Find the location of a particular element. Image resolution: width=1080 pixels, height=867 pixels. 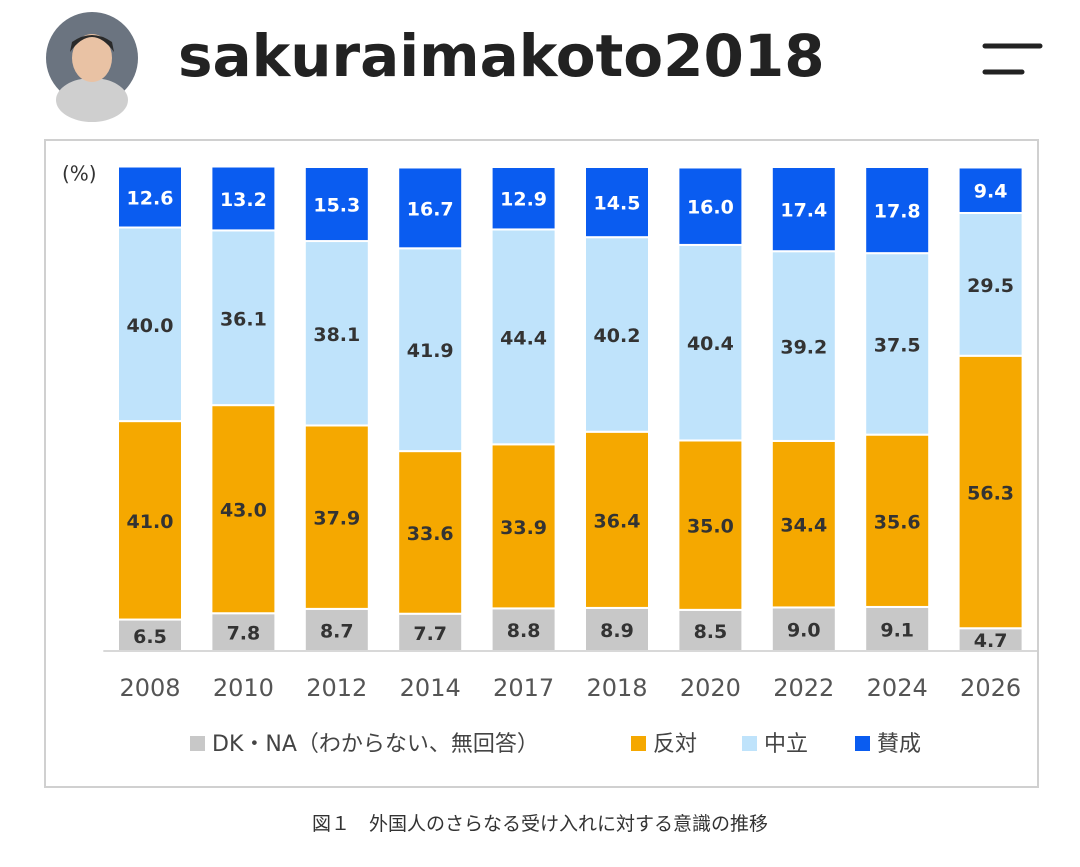

data-label: 29.5 is located at coordinates (990, 286).